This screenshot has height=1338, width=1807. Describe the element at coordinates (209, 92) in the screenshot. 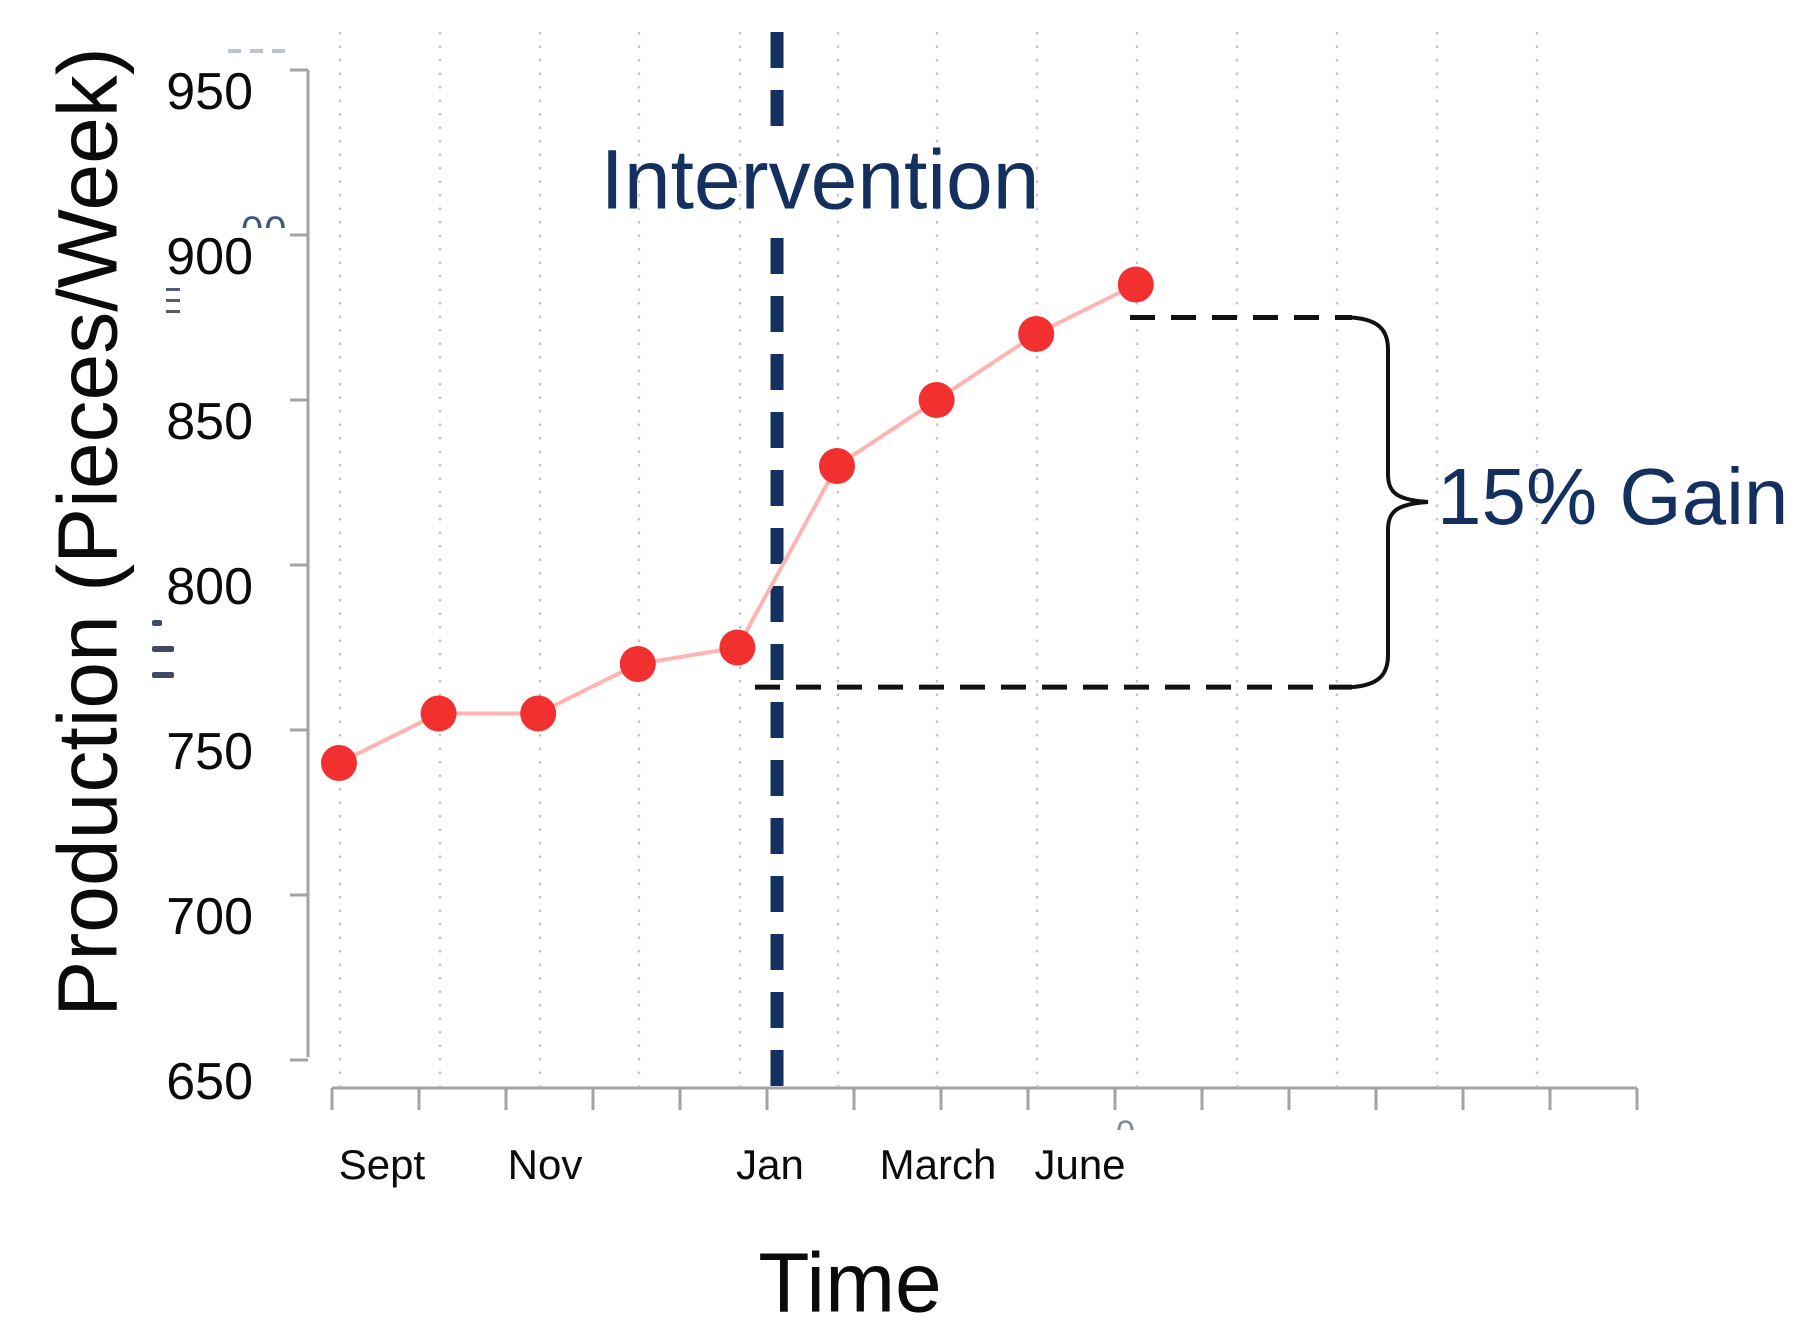

I see `y-tick-label: 950` at that location.